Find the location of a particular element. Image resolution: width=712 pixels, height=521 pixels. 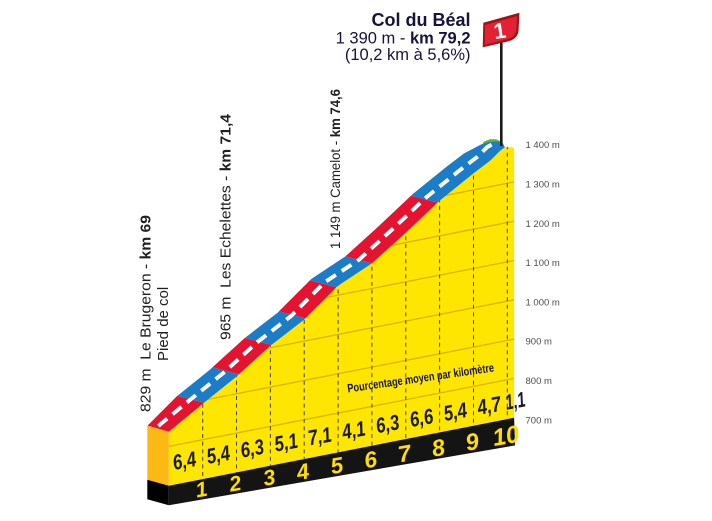

svg-text: 1,1 is located at coordinates (515, 401).